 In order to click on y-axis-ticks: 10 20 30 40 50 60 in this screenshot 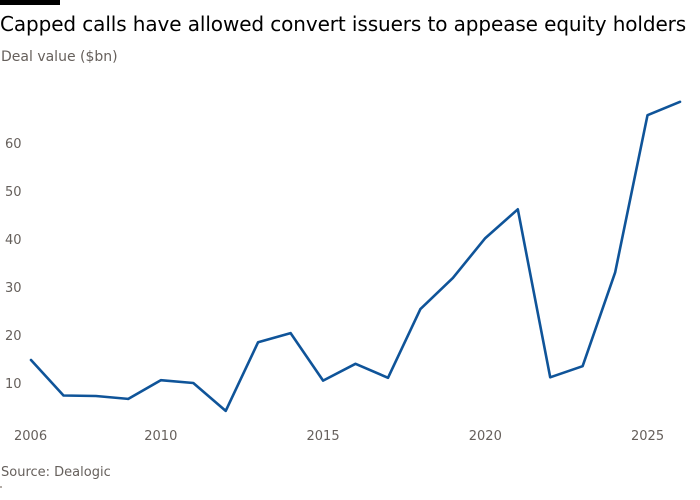, I will do `click(13, 264)`.